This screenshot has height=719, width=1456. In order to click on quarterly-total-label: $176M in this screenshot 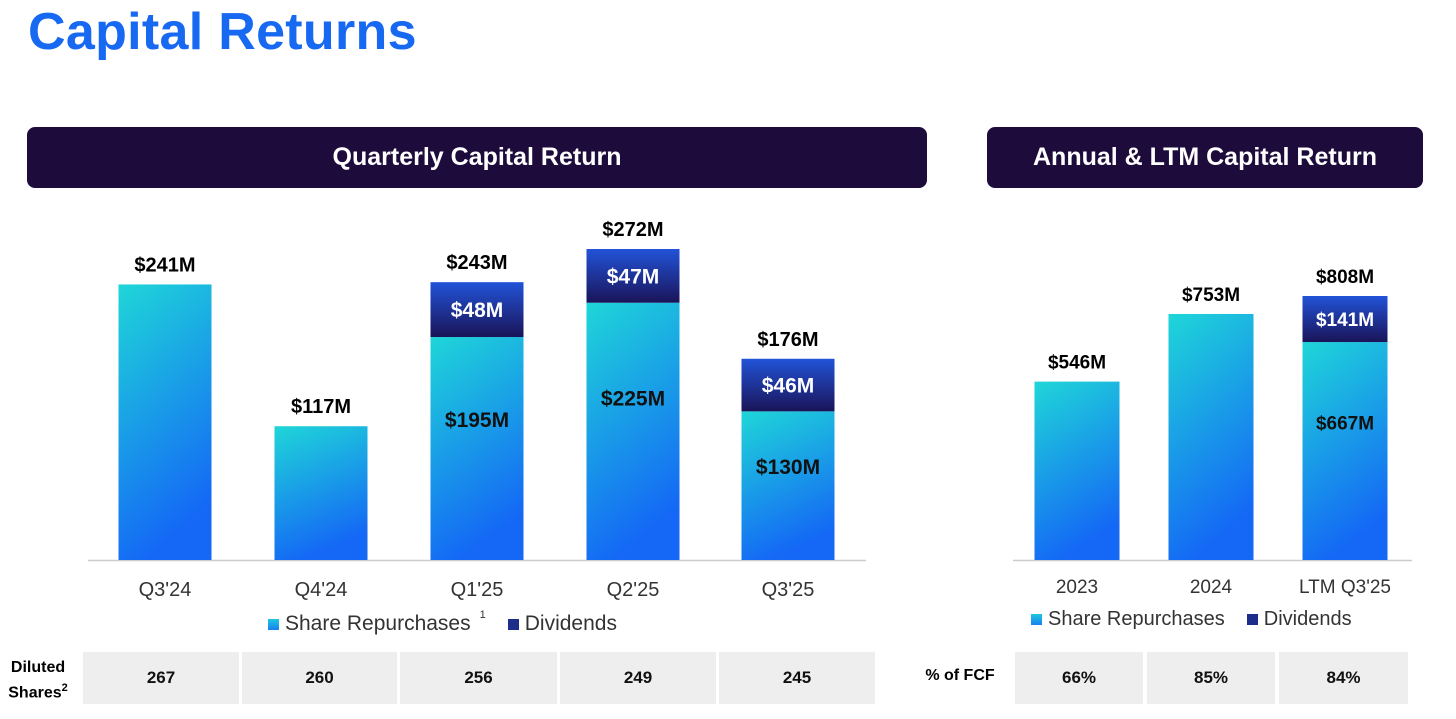, I will do `click(787, 340)`.